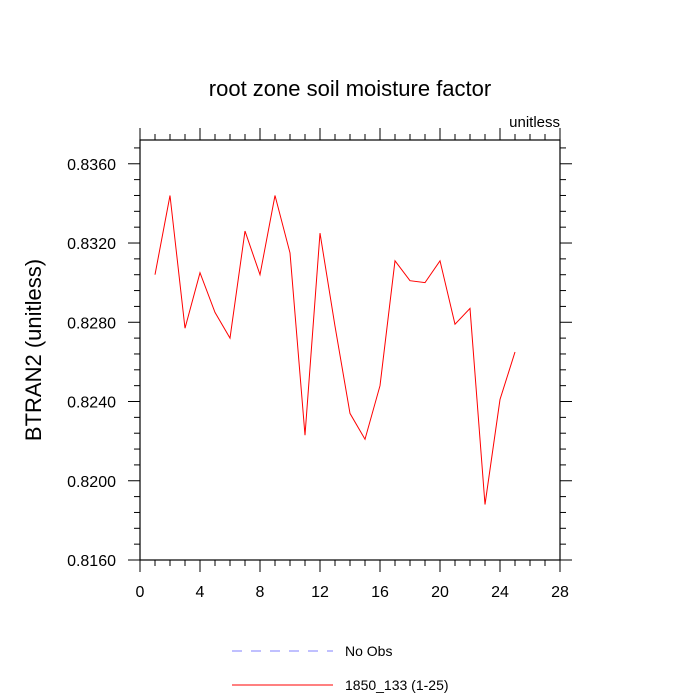 The width and height of the screenshot is (700, 700). What do you see at coordinates (350, 88) in the screenshot?
I see `chart-title: root zone soil moisture factor` at bounding box center [350, 88].